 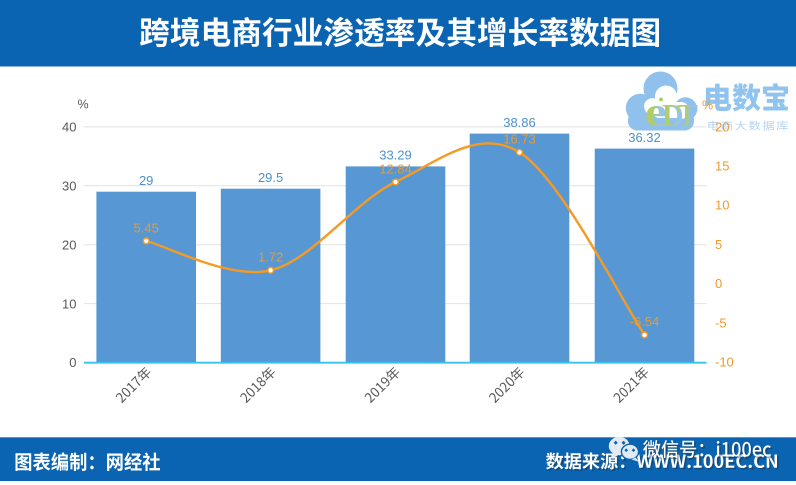 I want to click on svg-text: 5.45, so click(x=146, y=227).